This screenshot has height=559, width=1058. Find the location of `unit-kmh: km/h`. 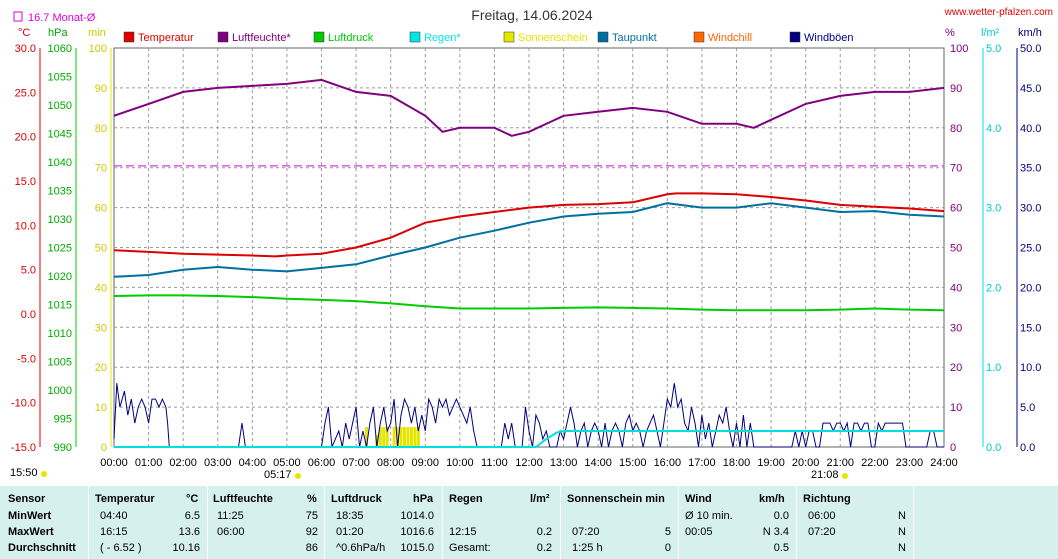

unit-kmh: km/h is located at coordinates (1030, 33).